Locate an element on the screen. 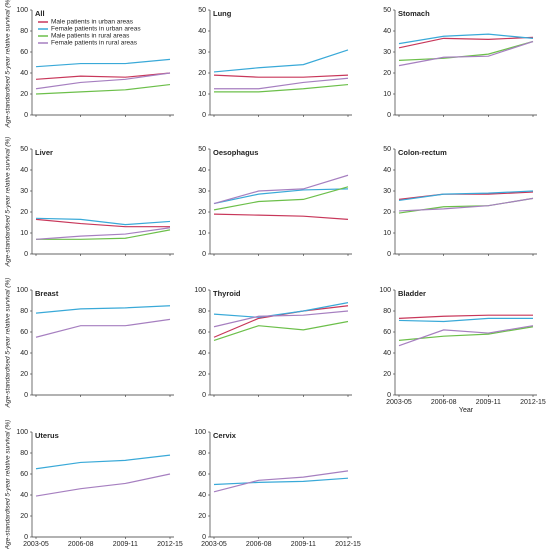 The height and width of the screenshot is (554, 554). legend-label: Male patients in rural areas is located at coordinates (90, 36).